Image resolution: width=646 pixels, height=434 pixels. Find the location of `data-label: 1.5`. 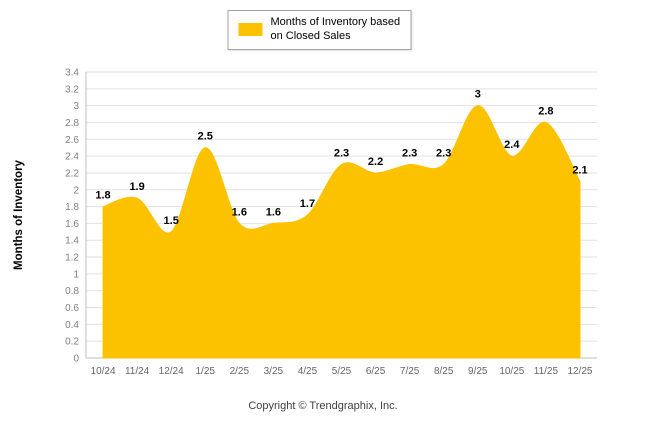

data-label: 1.5 is located at coordinates (171, 221).